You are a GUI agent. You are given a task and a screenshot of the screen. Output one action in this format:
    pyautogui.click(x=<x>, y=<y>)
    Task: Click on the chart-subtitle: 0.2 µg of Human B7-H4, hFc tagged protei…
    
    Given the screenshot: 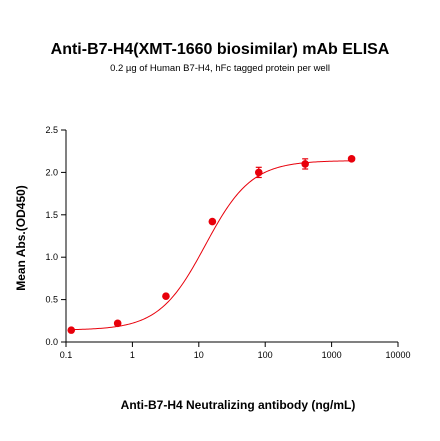 What is the action you would take?
    pyautogui.click(x=220, y=68)
    